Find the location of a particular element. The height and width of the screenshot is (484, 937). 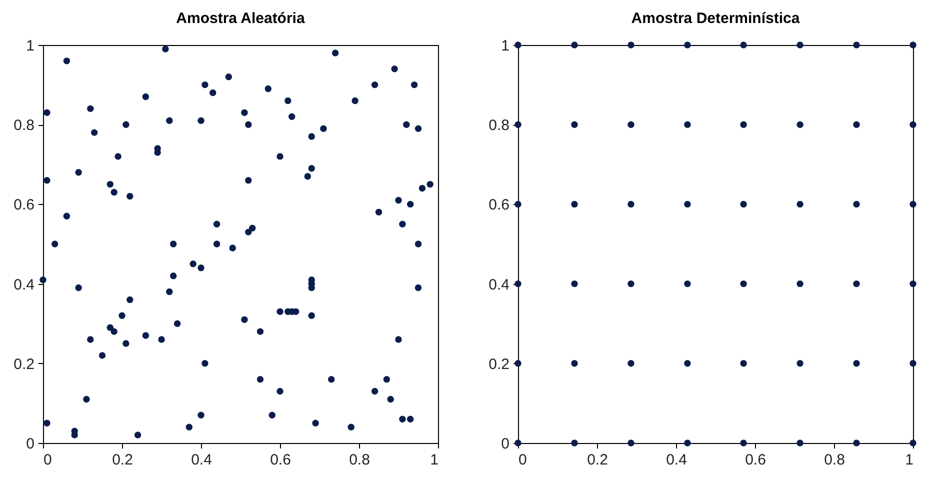

chart-title: Amostra Aleatória is located at coordinates (241, 18).